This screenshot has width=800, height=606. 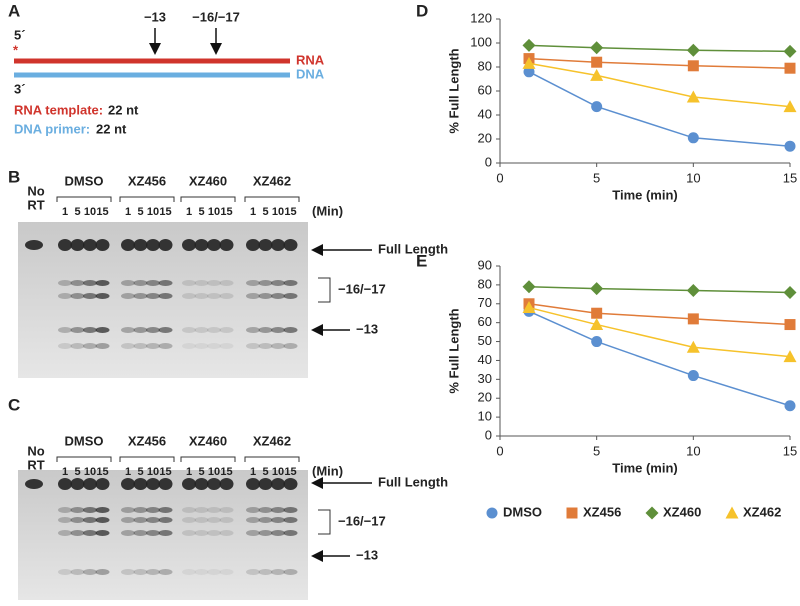 I want to click on three-prime: 3´, so click(x=20, y=88).